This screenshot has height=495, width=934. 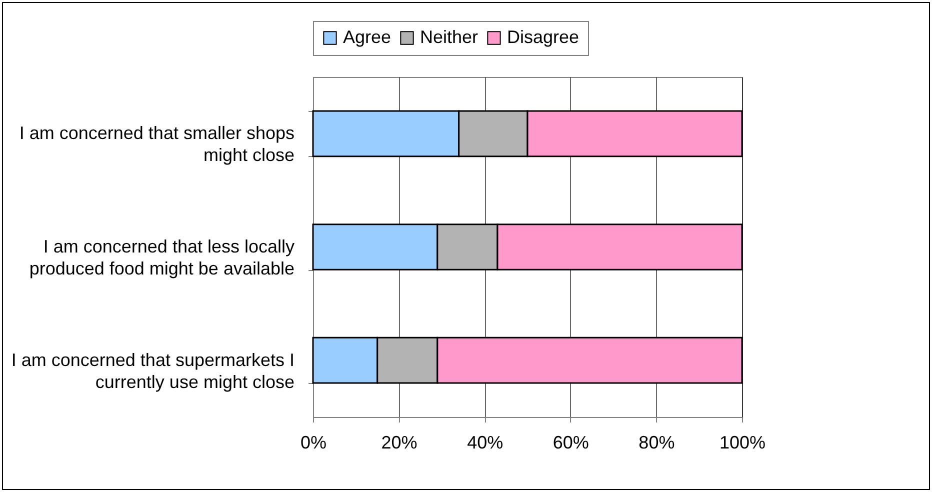 I want to click on y-tick-label: I am concerned that smaller shops might close, so click(x=156, y=144).